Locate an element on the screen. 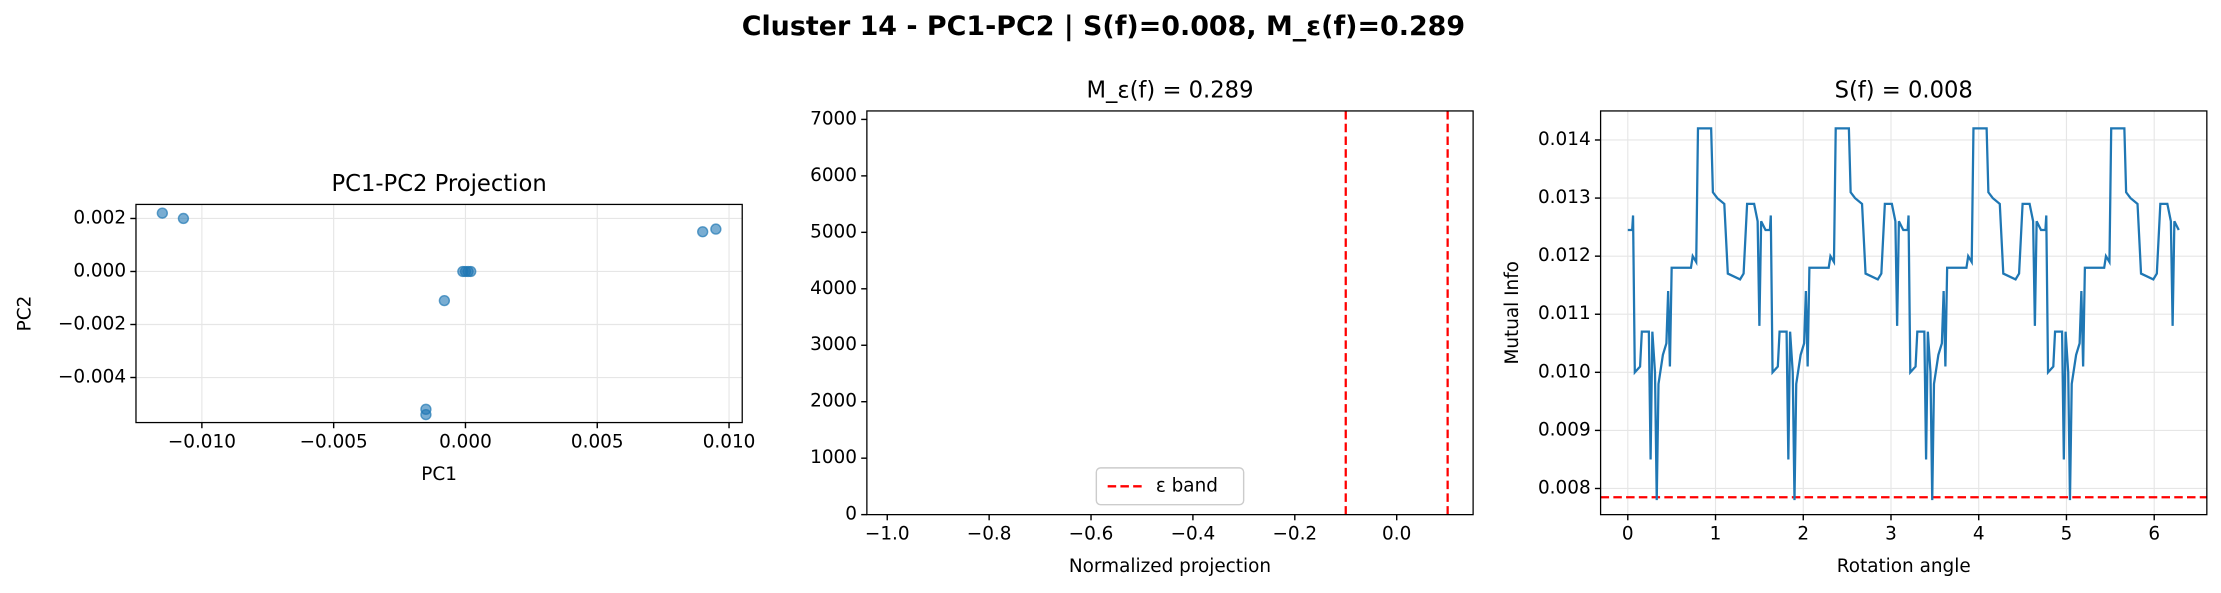  chart-title: S(f) = 0.008 is located at coordinates (1904, 91).